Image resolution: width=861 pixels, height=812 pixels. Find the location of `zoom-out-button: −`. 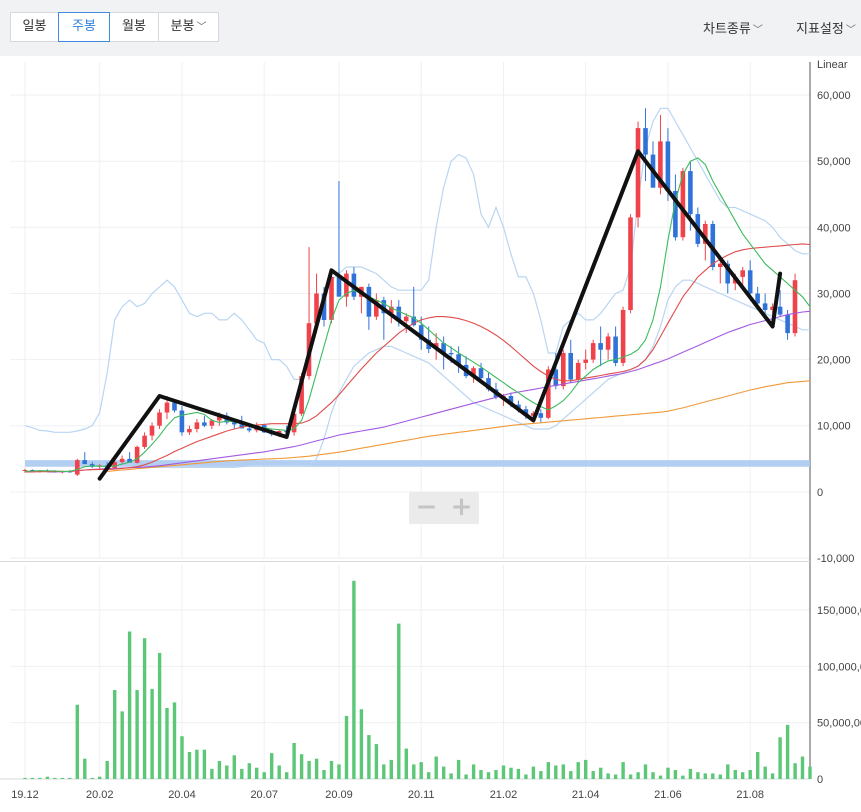

zoom-out-button: − is located at coordinates (426, 507).